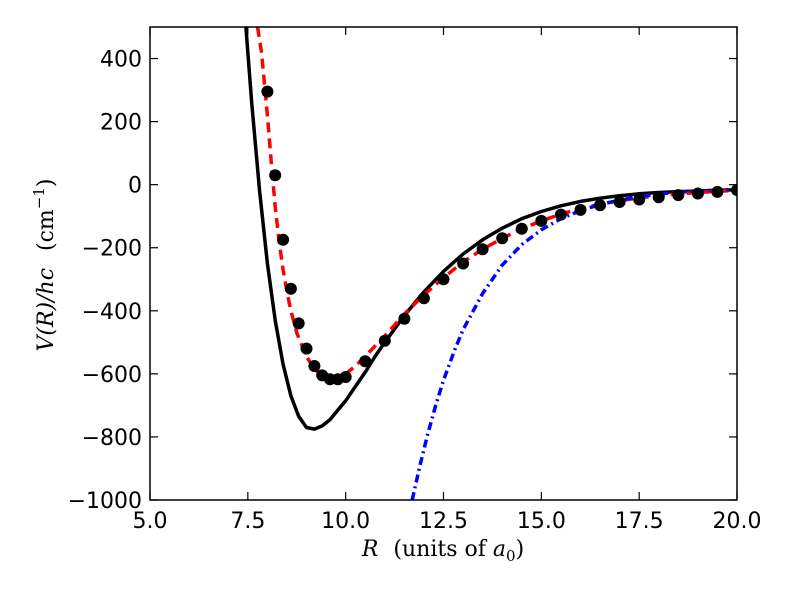 This screenshot has width=789, height=592. What do you see at coordinates (105, 501) in the screenshot?
I see `y-tick-label: −1000` at bounding box center [105, 501].